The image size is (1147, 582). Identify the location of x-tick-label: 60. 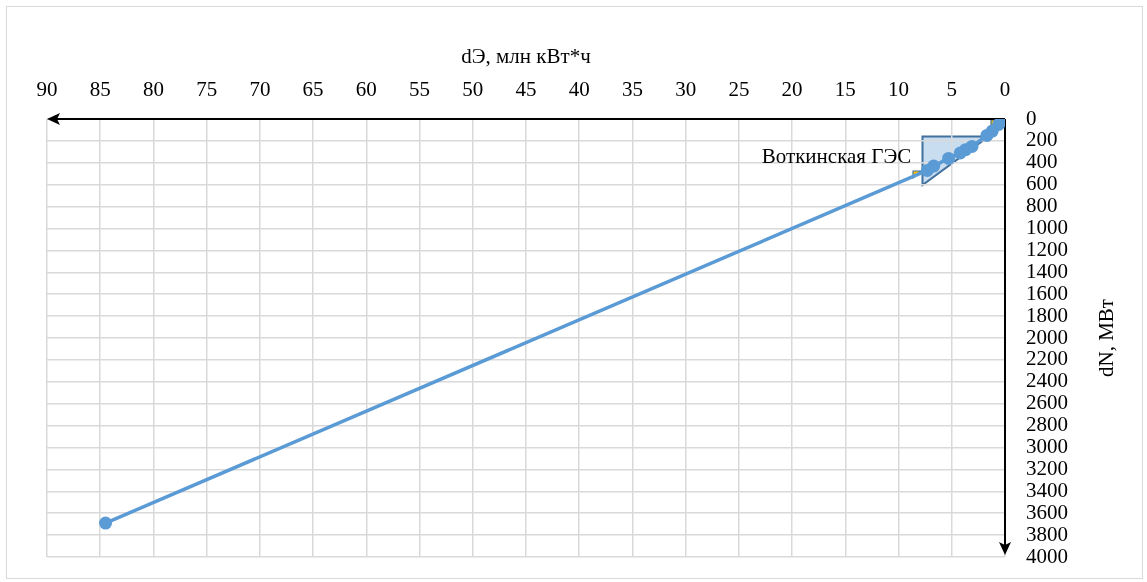
(366, 88).